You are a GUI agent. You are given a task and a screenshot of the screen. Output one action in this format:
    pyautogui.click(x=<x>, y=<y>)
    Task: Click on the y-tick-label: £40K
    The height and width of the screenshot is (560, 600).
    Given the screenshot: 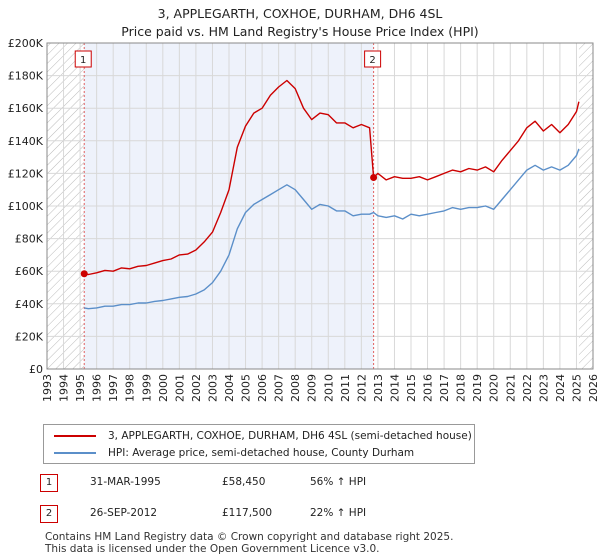 What is the action you would take?
    pyautogui.click(x=29, y=304)
    